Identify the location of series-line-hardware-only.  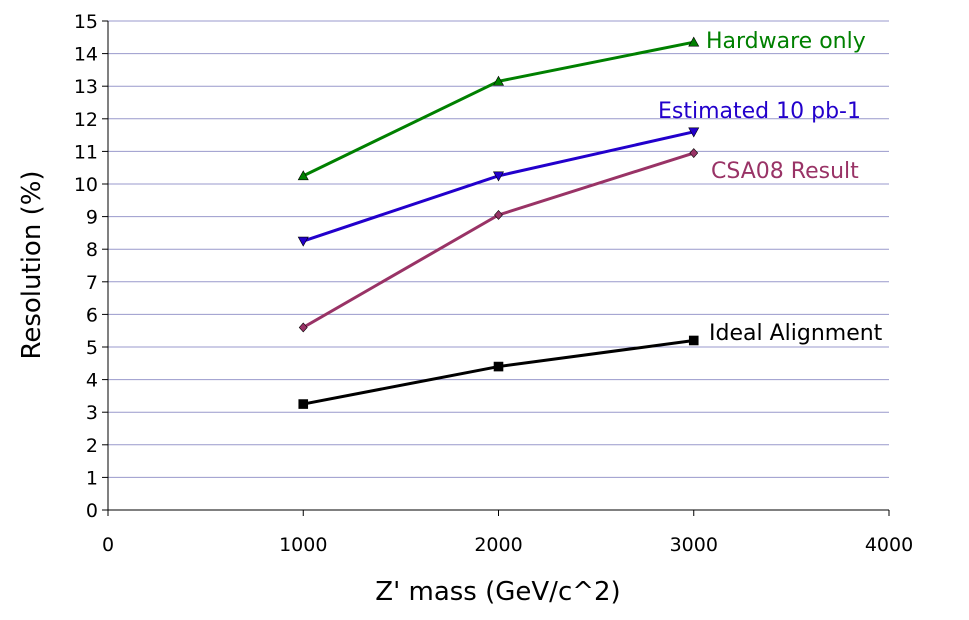
(498, 109).